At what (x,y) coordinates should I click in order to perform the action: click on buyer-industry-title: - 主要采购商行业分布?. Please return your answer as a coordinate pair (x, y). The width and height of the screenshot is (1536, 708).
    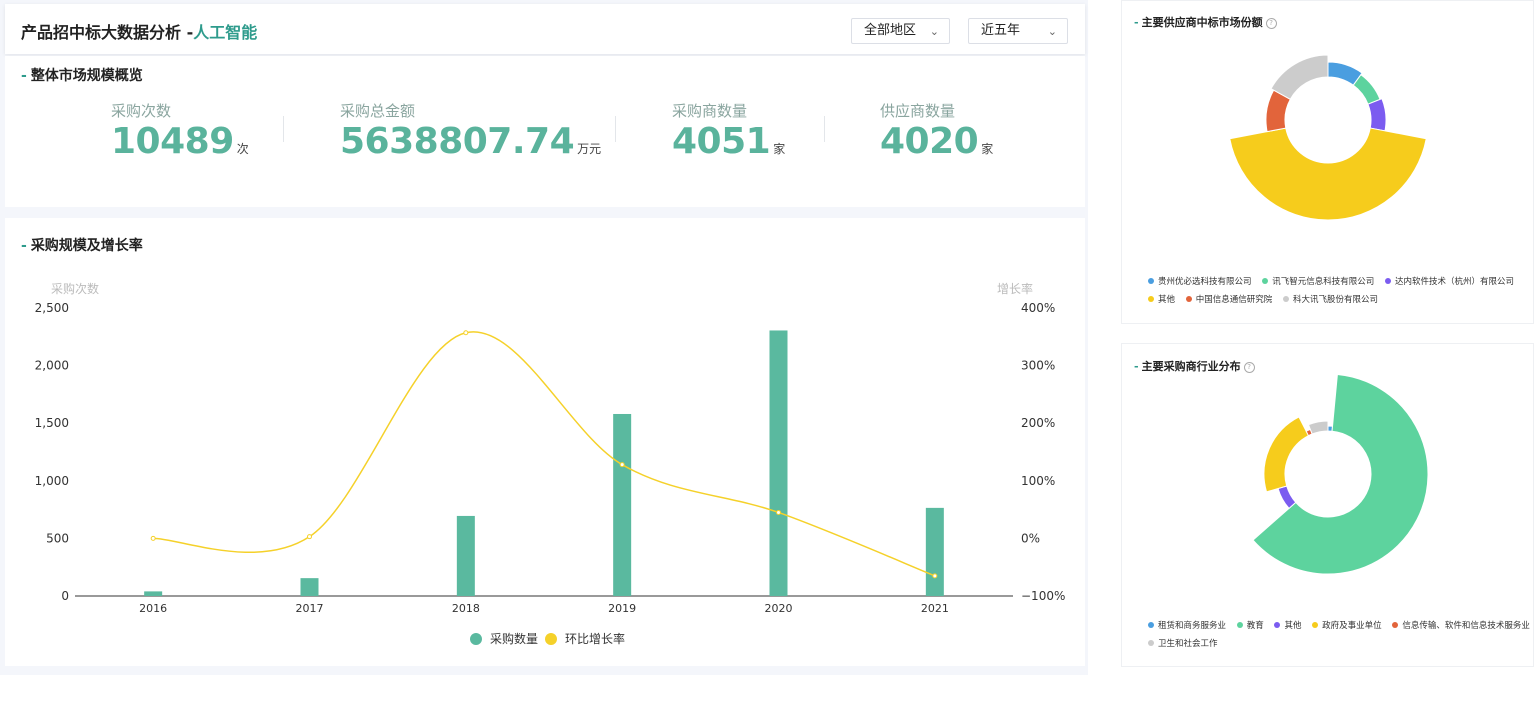
    Looking at the image, I should click on (1194, 366).